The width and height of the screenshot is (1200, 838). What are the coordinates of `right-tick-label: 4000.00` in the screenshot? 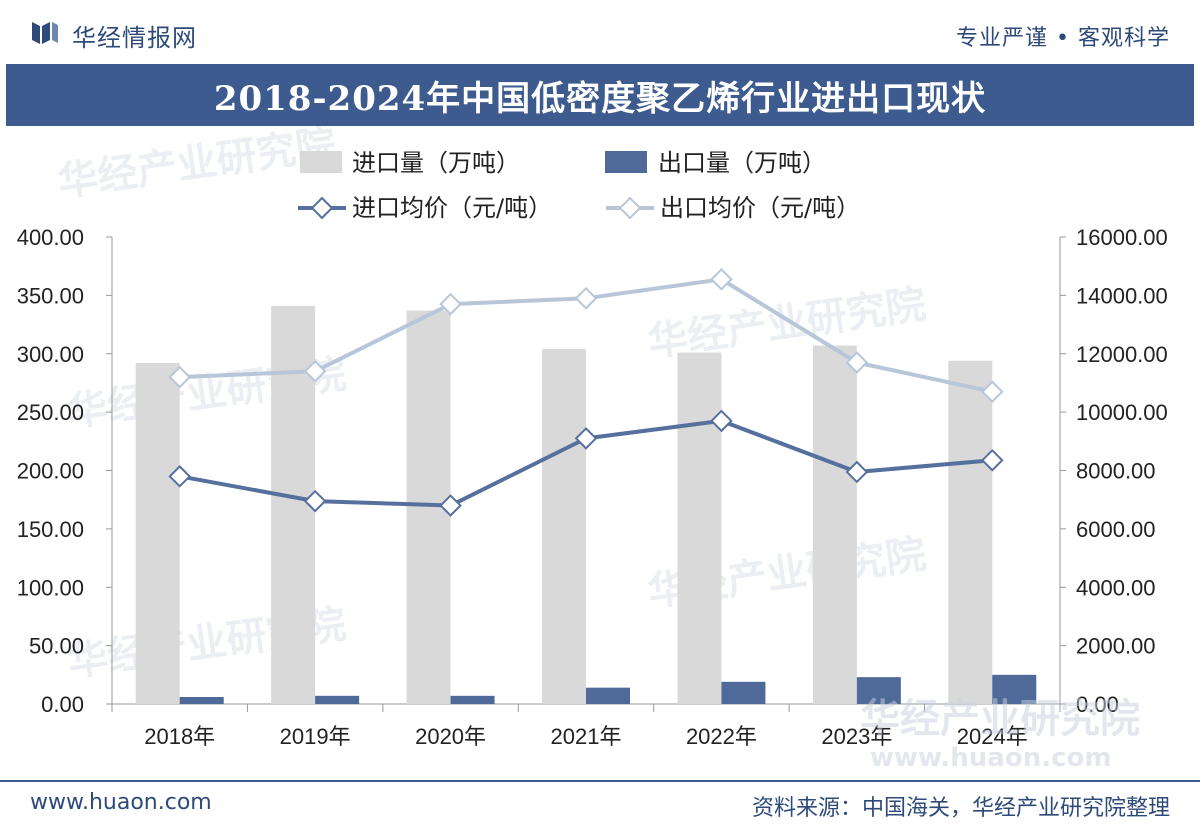 It's located at (1116, 587).